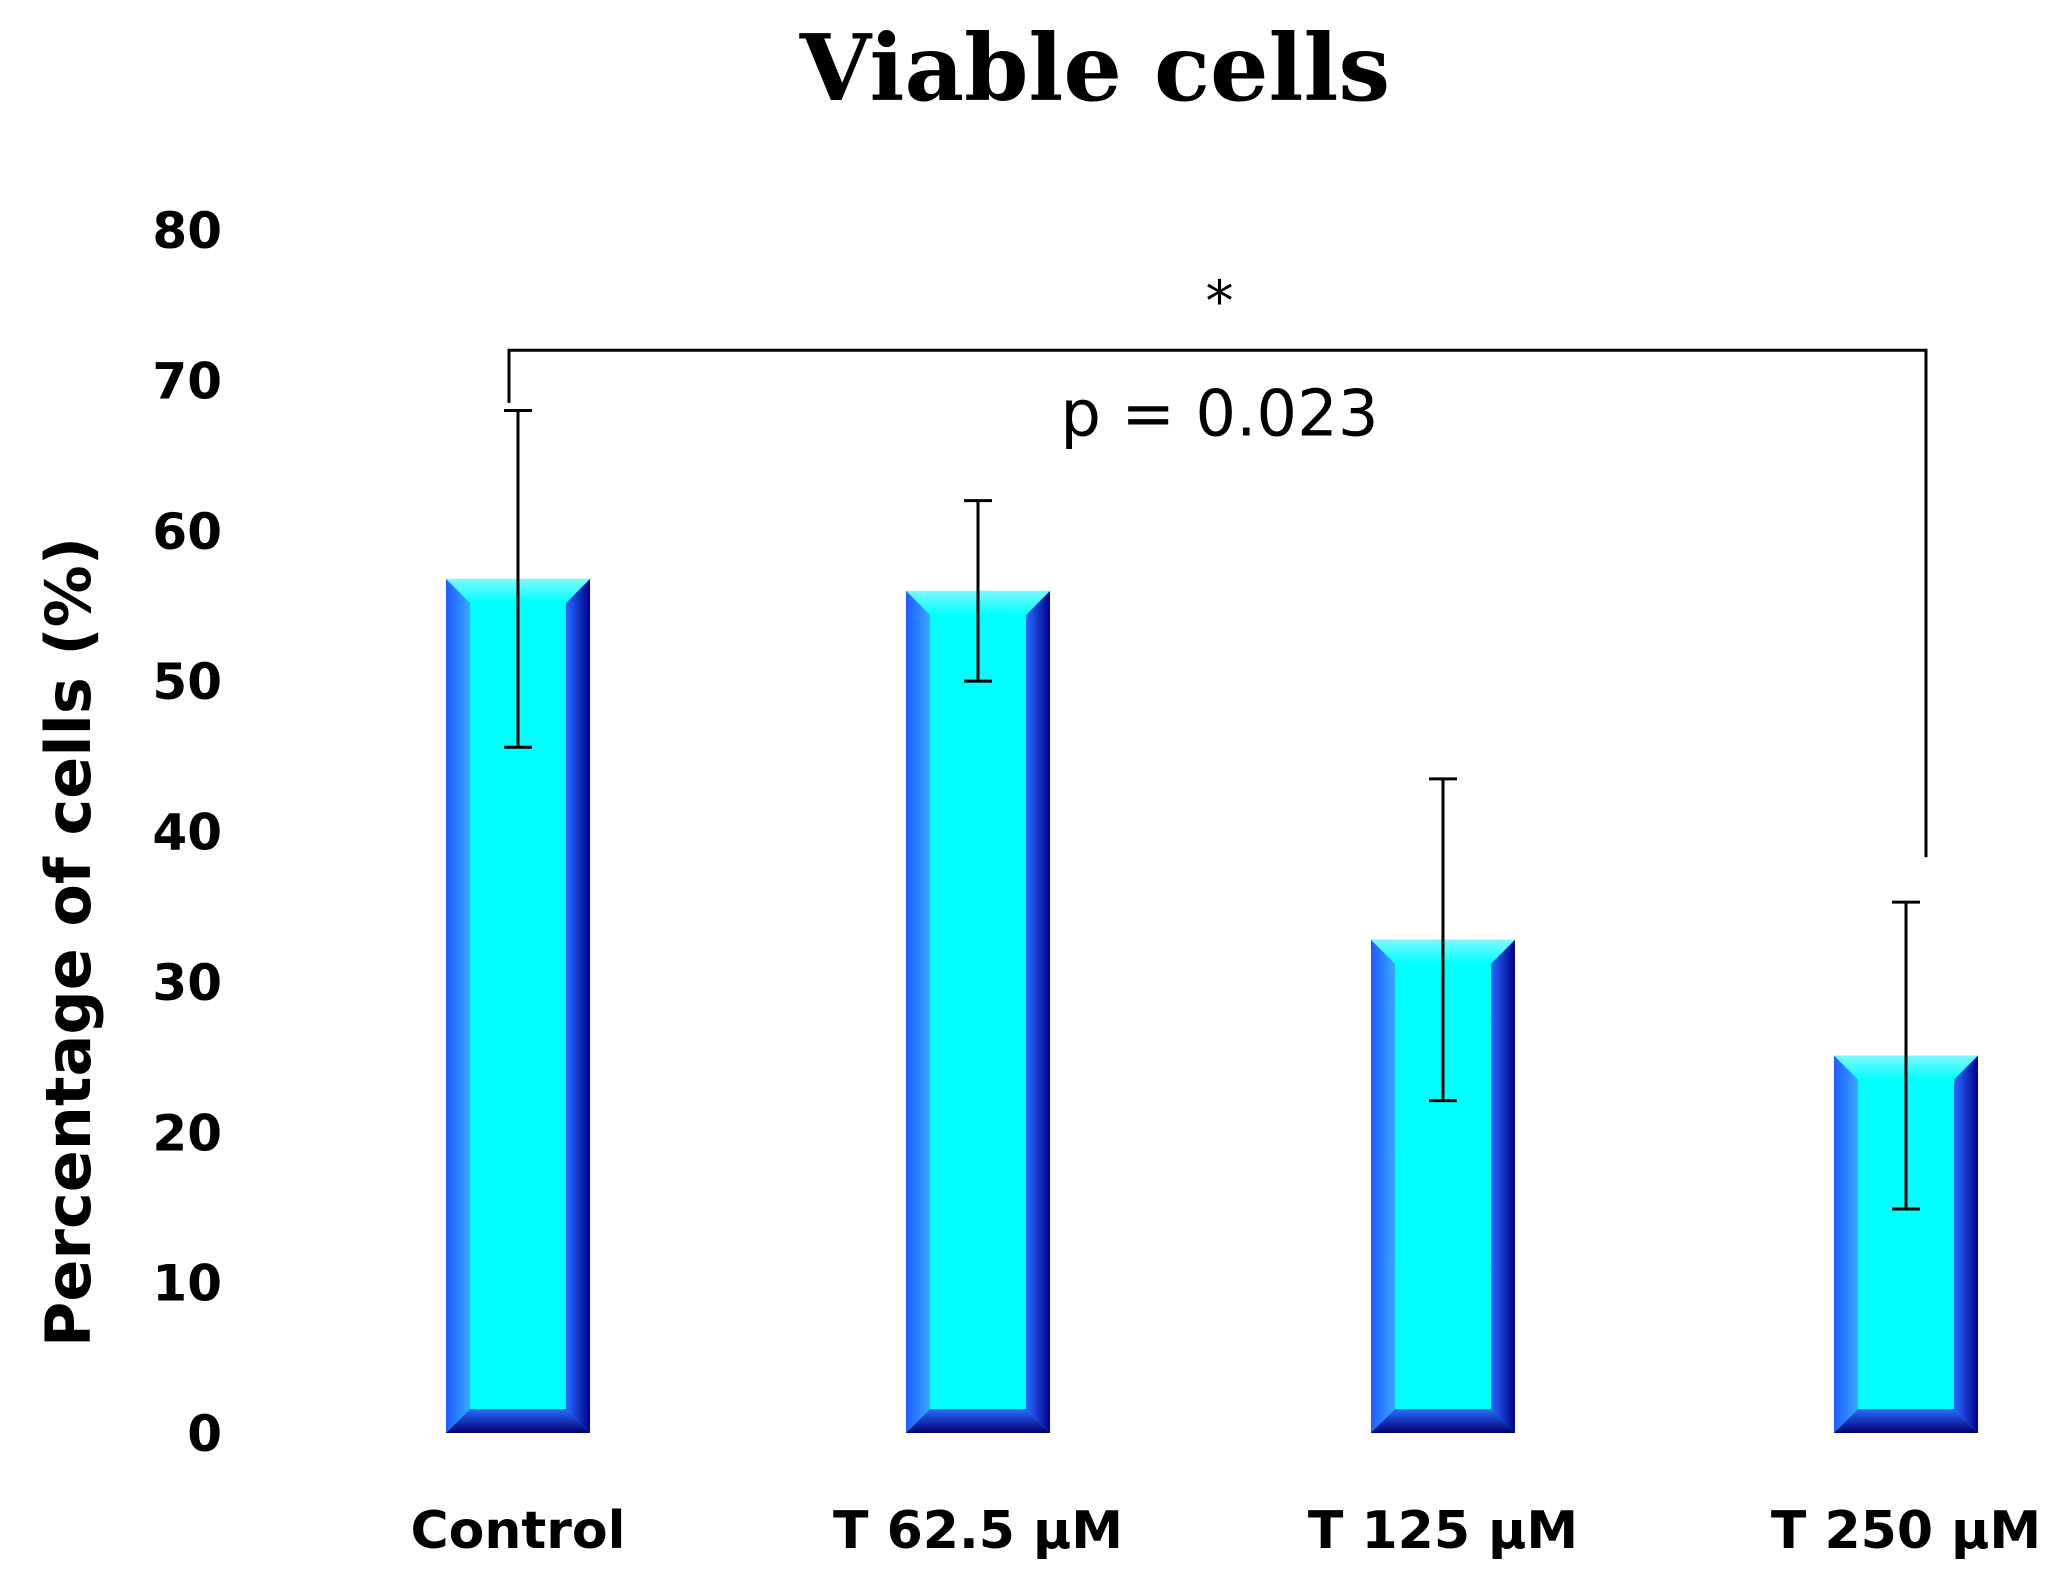 The image size is (2056, 1586). I want to click on y-tick-label: 70, so click(187, 381).